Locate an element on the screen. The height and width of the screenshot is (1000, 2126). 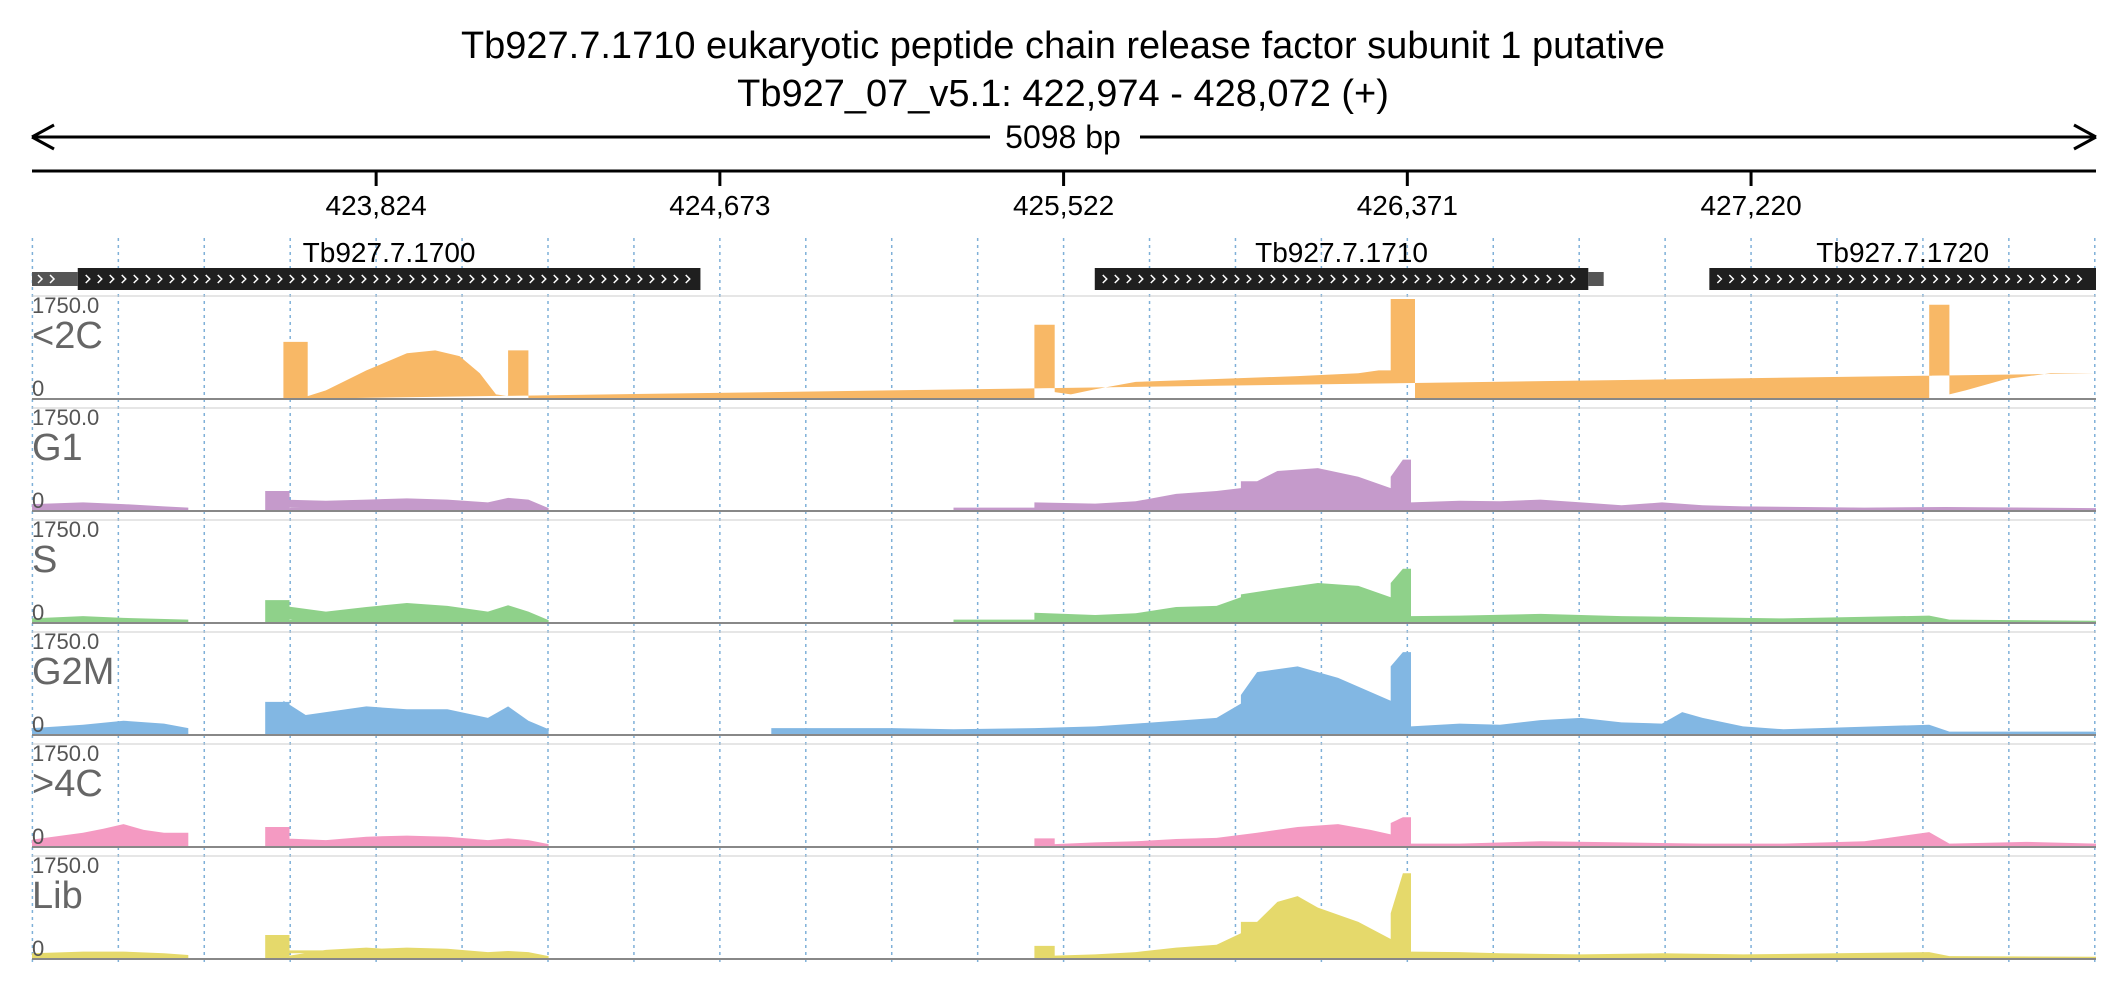
coverage-track: 1750.0 0 S is located at coordinates (1064, 571).